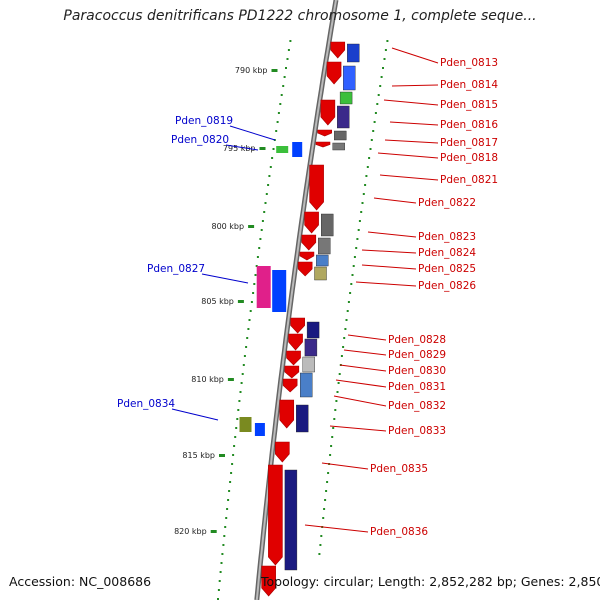  I want to click on gene-label: Pden_0836, so click(399, 532).